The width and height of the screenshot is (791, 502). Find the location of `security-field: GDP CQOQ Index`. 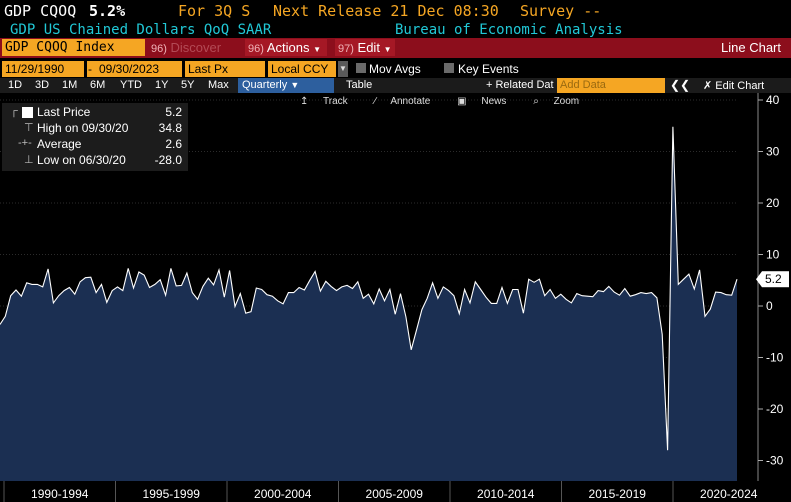

security-field: GDP CQOQ Index is located at coordinates (73, 47).